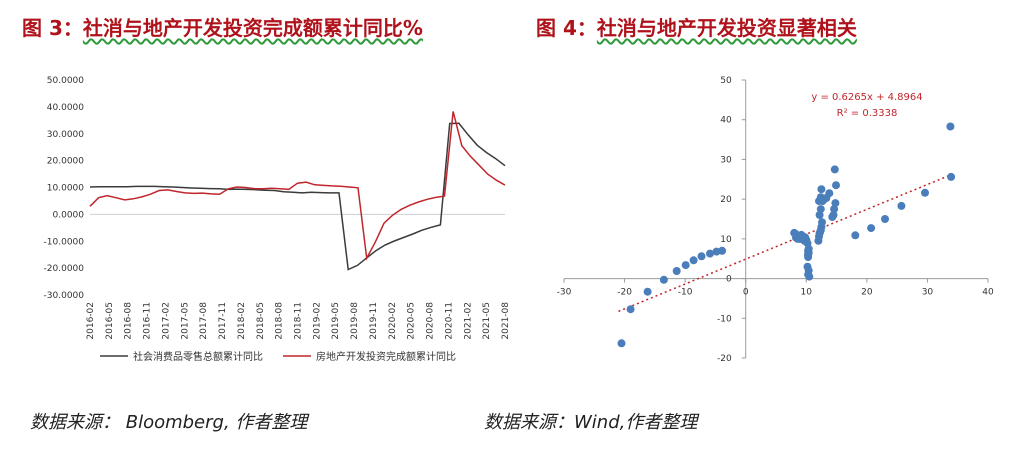  I want to click on x-tick-label: 2016-11, so click(148, 321).